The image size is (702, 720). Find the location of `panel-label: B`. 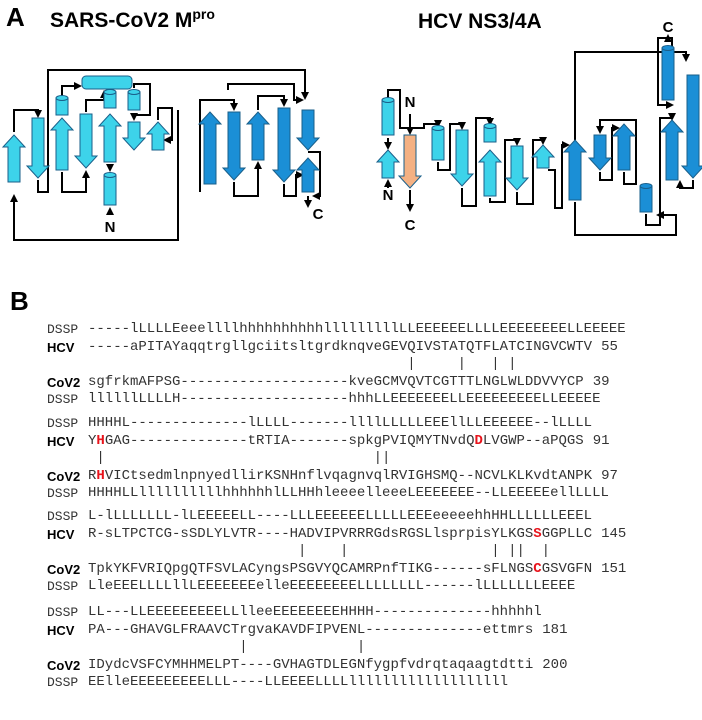

panel-label: B is located at coordinates (19, 301).